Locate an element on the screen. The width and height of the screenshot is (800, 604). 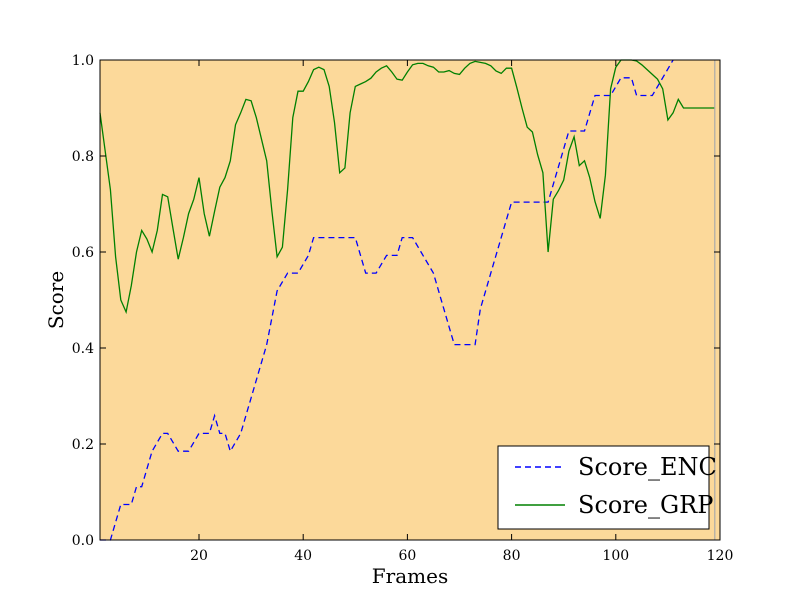
y-tick-label-0.8: 0.8 is located at coordinates (83, 157).